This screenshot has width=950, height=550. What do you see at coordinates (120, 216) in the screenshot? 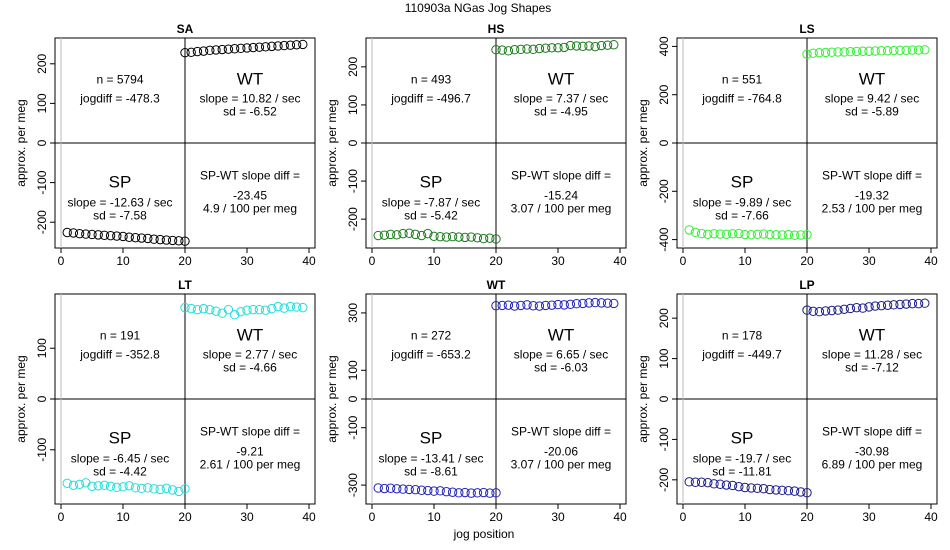
I see `sp-sd: sd = -7.58` at bounding box center [120, 216].